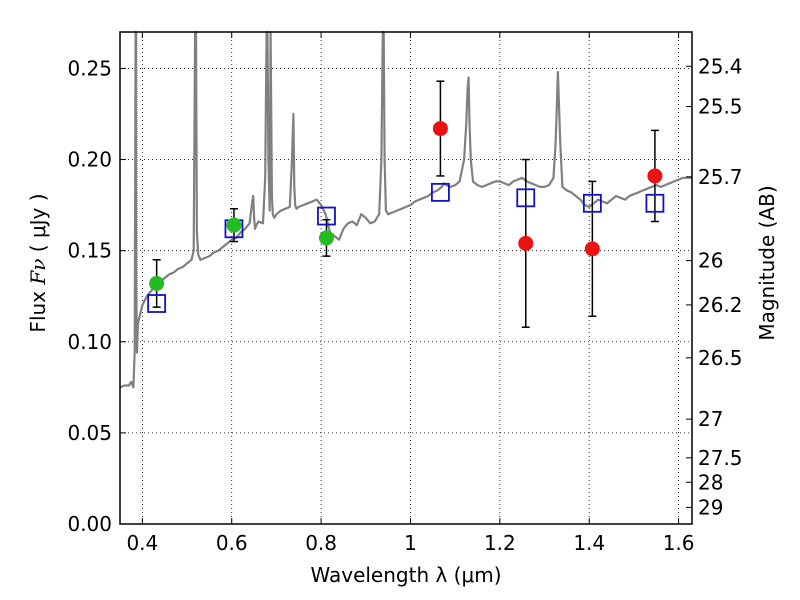  I want to click on x-tick-label: 1.2, so click(500, 543).